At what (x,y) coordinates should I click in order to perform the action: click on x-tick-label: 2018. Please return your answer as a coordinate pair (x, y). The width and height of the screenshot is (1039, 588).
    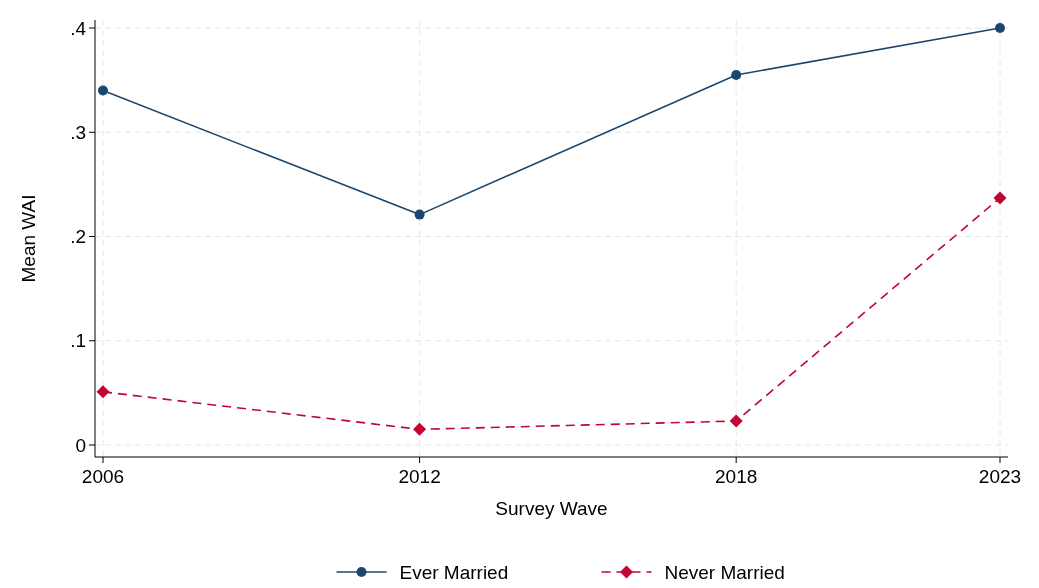
    Looking at the image, I should click on (736, 476).